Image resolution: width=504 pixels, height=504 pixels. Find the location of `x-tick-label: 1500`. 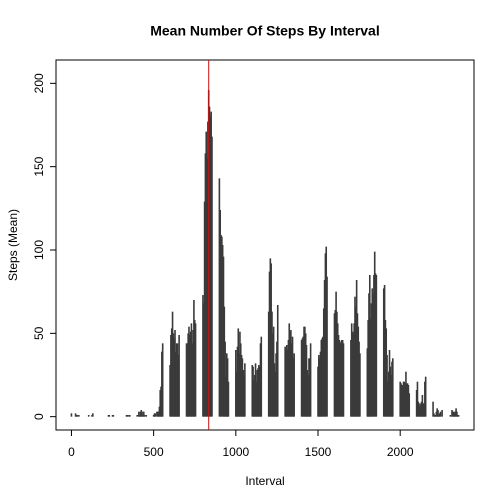

x-tick-label: 1500 is located at coordinates (318, 452).